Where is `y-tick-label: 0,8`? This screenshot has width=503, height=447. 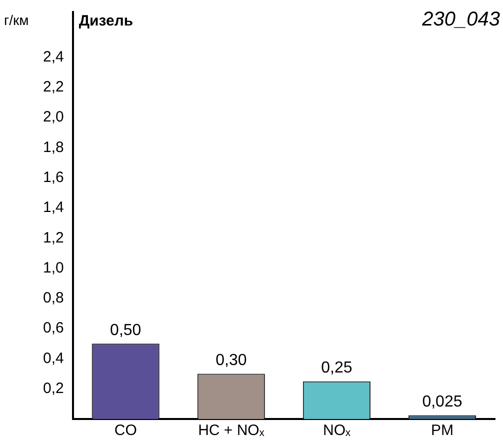 y-tick-label: 0,8 is located at coordinates (53, 298).